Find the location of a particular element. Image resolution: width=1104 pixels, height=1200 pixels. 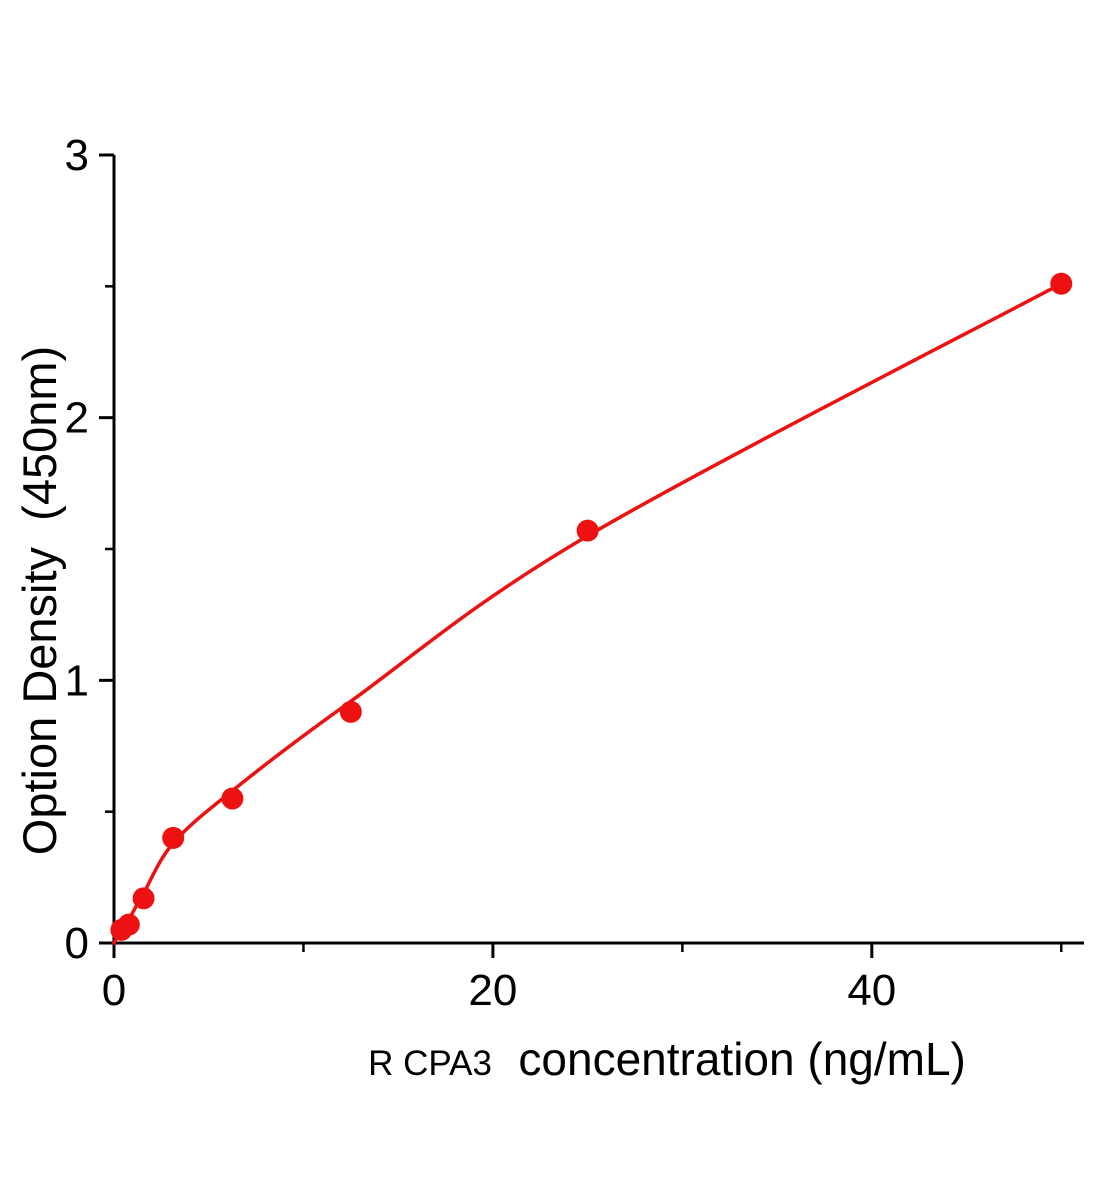

x-axis-label: R CPA3 concentration (ng/mL) is located at coordinates (667, 1059).